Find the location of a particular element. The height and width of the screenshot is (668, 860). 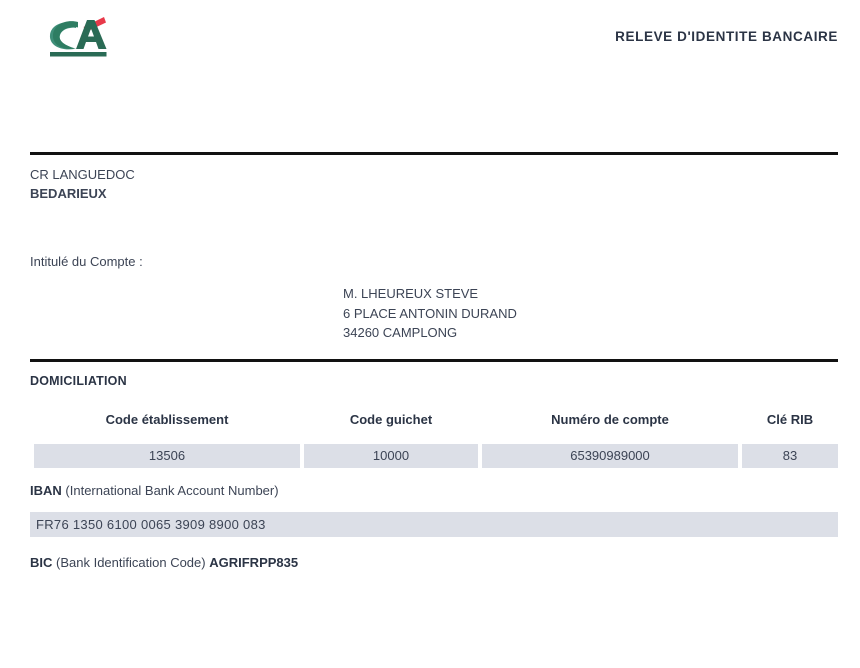

iban-label: IBAN (International Bank Account Number) is located at coordinates (154, 490).